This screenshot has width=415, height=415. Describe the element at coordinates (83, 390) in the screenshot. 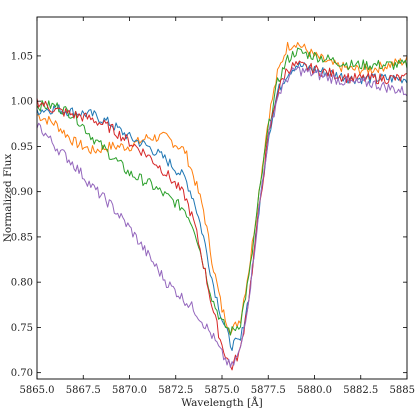

I see `x-tick-label: 5867.5` at that location.